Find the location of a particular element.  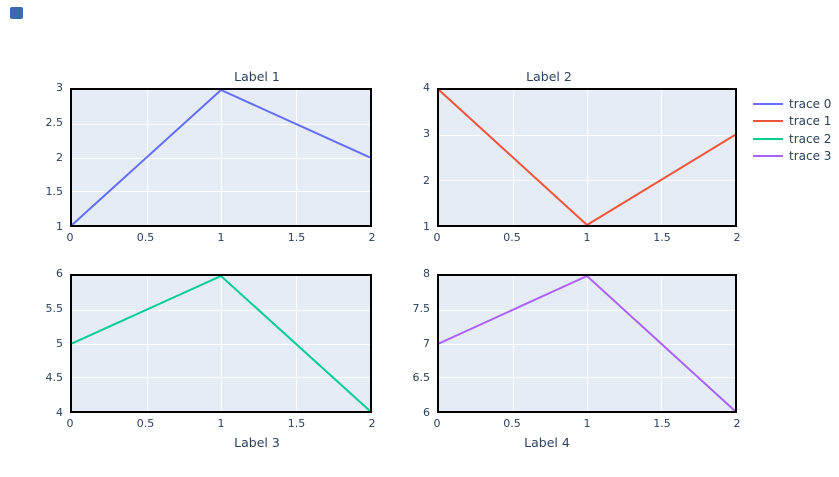

y-tick-label: 2.5 is located at coordinates (54, 122).